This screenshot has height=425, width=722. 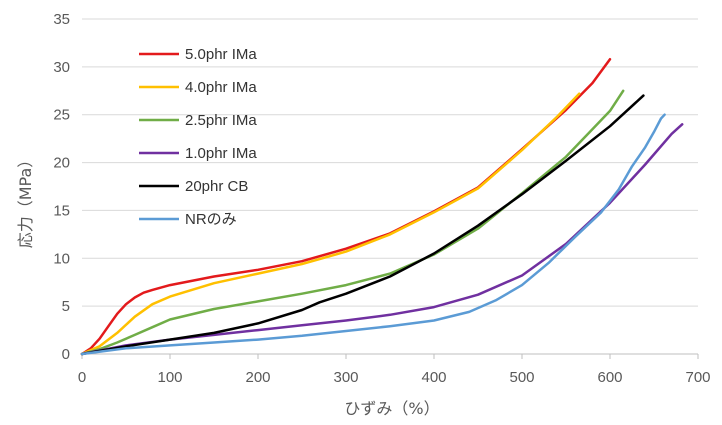 What do you see at coordinates (221, 87) in the screenshot?
I see `legend-label: 4.0phr IMa` at bounding box center [221, 87].